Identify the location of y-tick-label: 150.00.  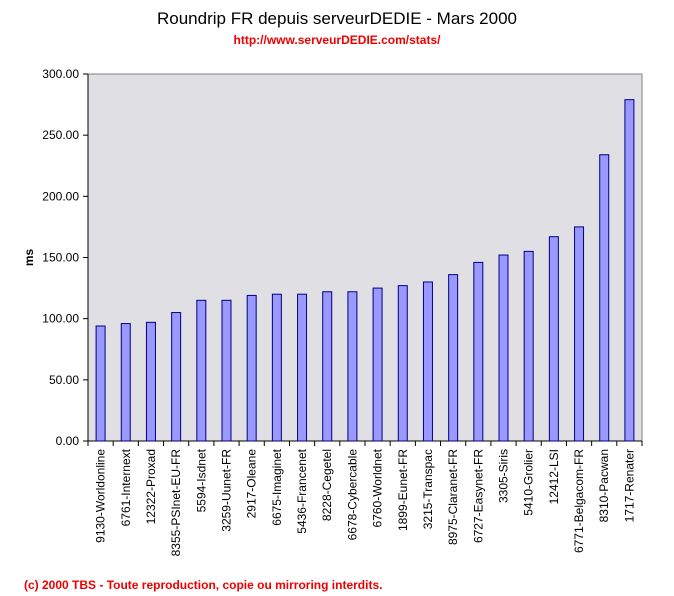
(60, 258).